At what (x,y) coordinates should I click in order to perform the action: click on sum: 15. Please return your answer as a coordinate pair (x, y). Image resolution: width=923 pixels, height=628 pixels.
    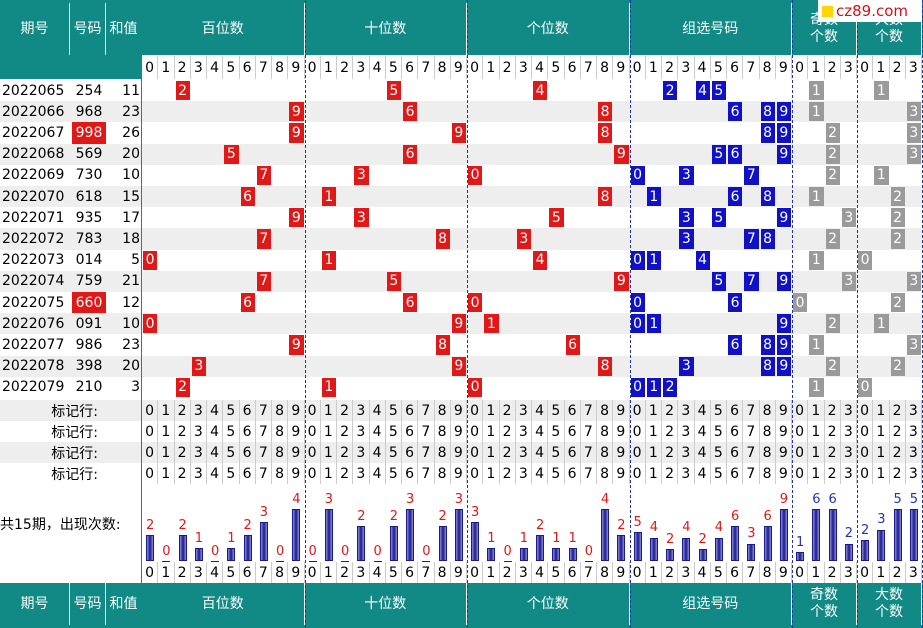
    Looking at the image, I should click on (131, 196).